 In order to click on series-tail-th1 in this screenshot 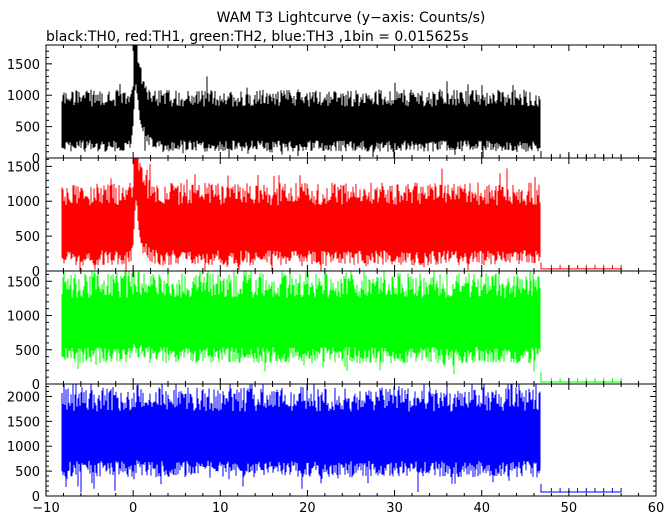, I will do `click(581, 266)`.